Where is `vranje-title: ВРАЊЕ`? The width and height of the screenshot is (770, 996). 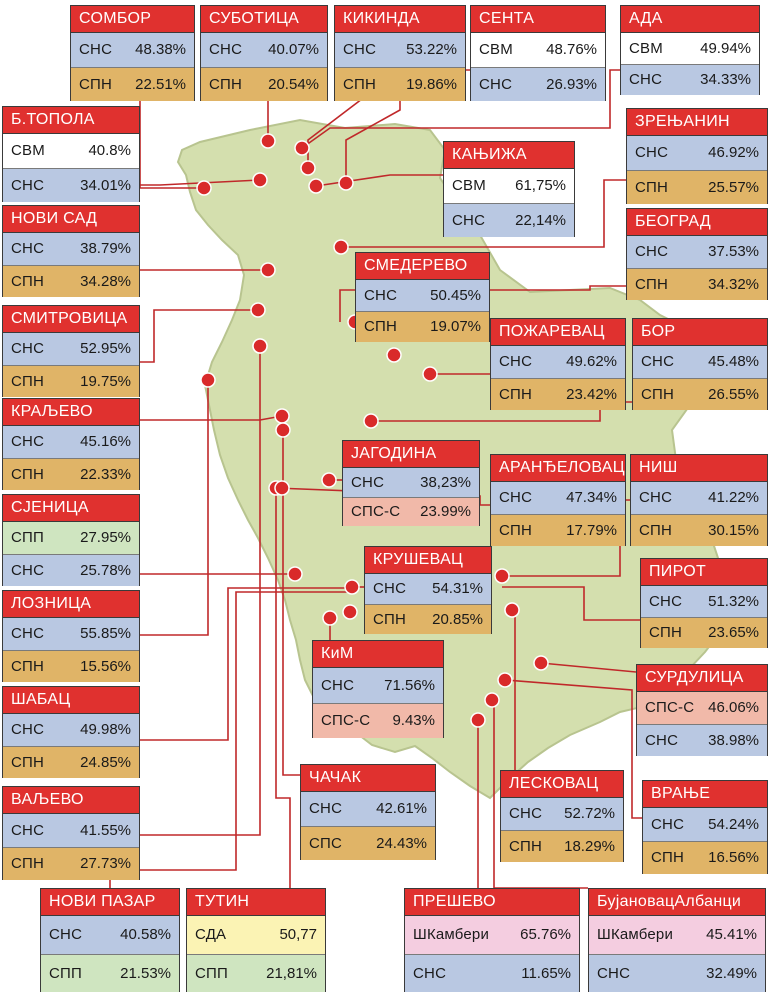
vranje-title: ВРАЊЕ is located at coordinates (705, 794).